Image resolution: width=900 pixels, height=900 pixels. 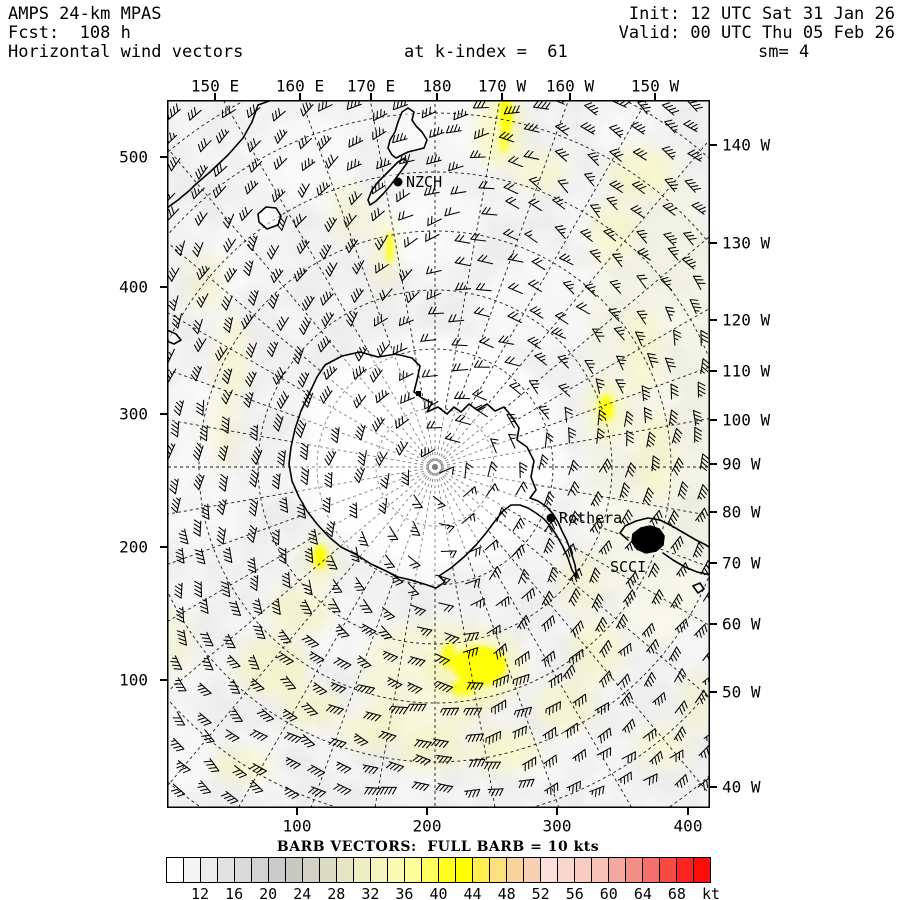 What do you see at coordinates (424, 182) in the screenshot?
I see `station-label-nzch: NZCH` at bounding box center [424, 182].